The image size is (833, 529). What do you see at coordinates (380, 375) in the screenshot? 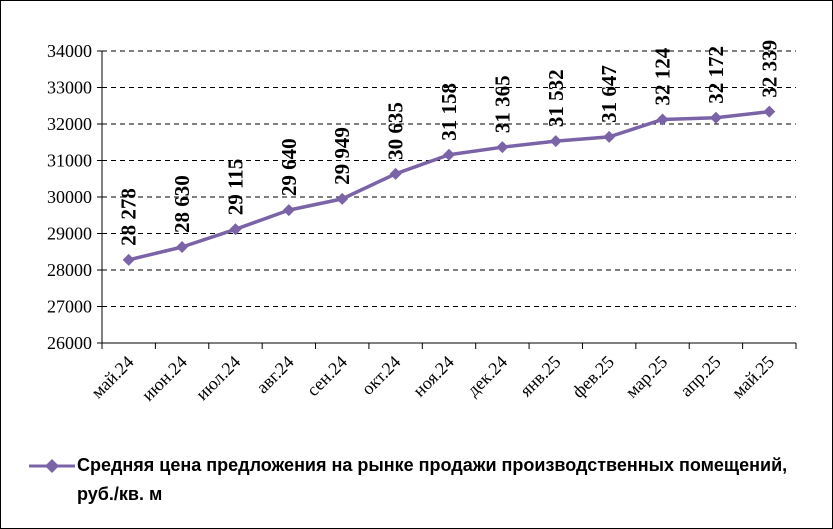
I see `x-tick-label: окт.24` at bounding box center [380, 375].